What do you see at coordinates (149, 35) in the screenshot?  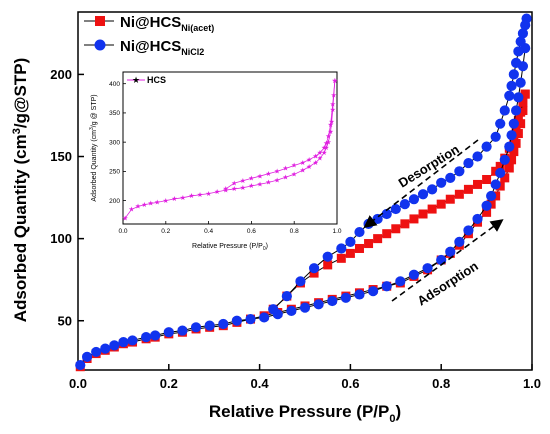 I see `main-legend: Ni@HCSNi(acet) Ni@HCSNiCl2` at bounding box center [149, 35].